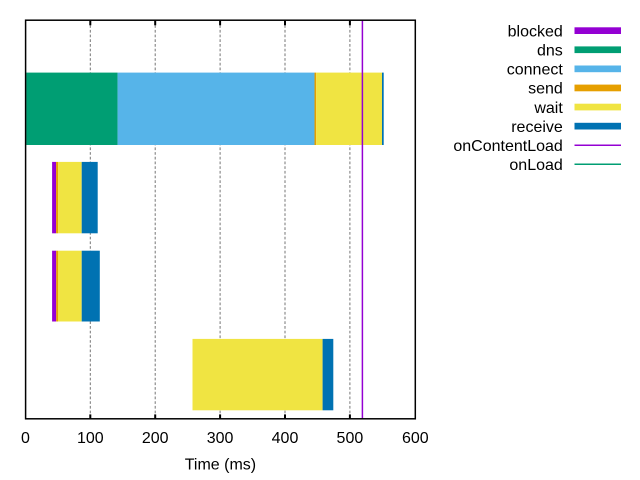 This screenshot has height=480, width=640. What do you see at coordinates (155, 438) in the screenshot?
I see `svg-text: 200` at bounding box center [155, 438].